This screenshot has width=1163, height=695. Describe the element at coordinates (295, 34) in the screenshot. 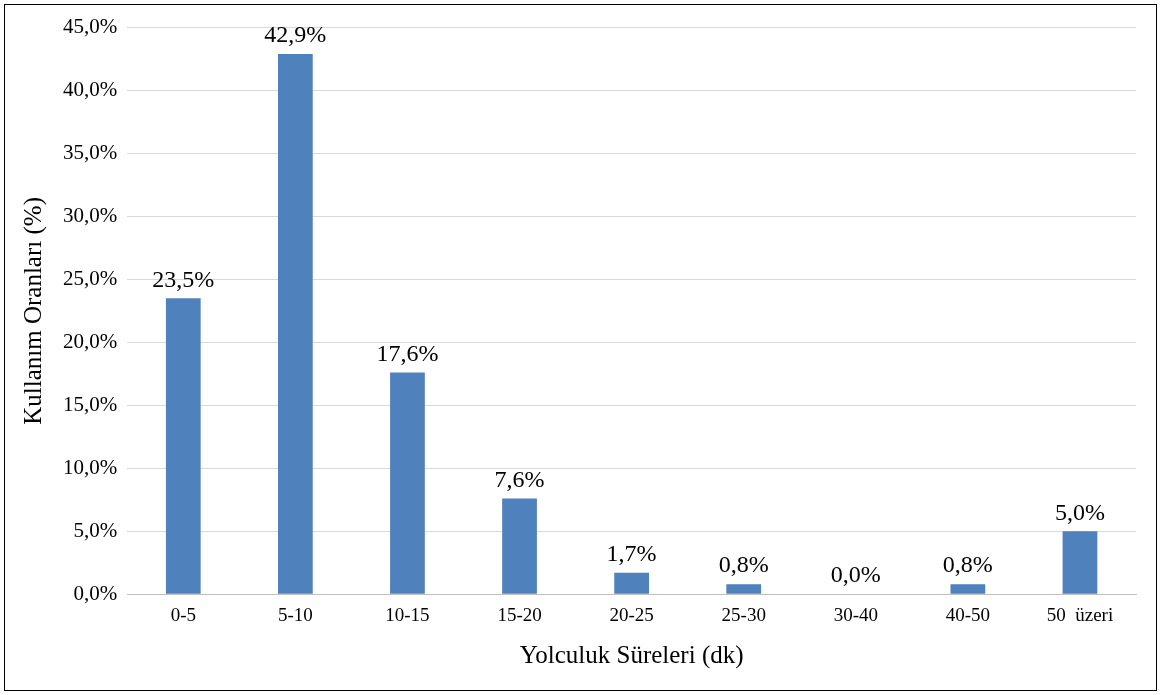

I see `data-label: 42,9%` at that location.